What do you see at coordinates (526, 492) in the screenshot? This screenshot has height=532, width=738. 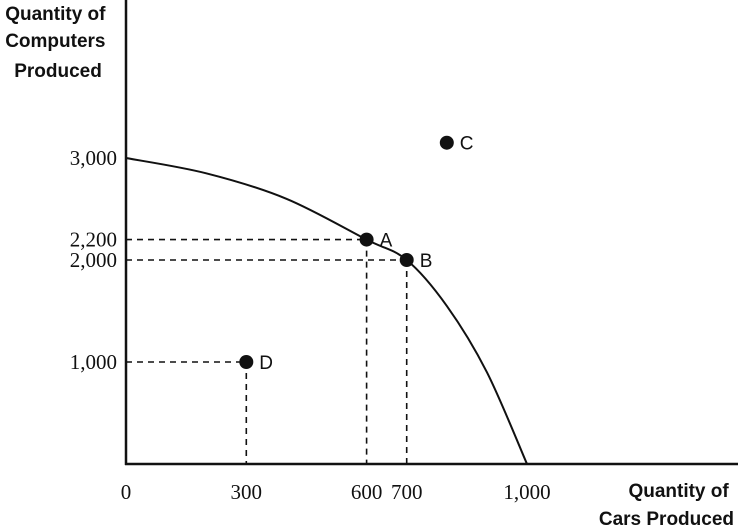 I see `x-tick-label: 1,000` at bounding box center [526, 492].